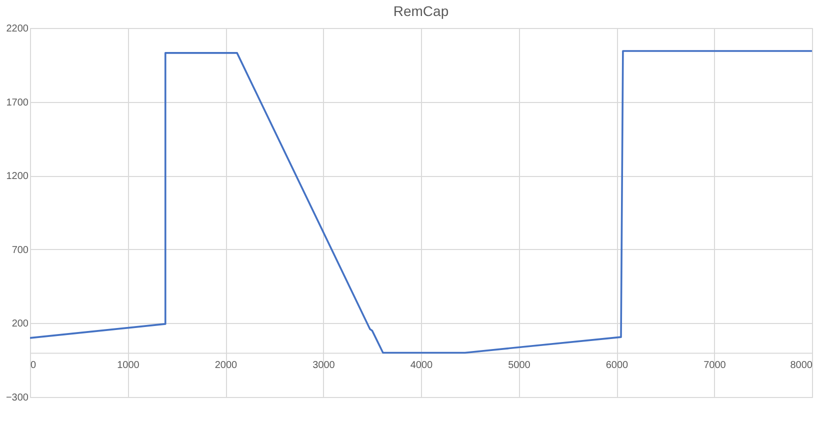 The width and height of the screenshot is (839, 422). What do you see at coordinates (128, 366) in the screenshot?
I see `x-tick-label: 1000` at bounding box center [128, 366].